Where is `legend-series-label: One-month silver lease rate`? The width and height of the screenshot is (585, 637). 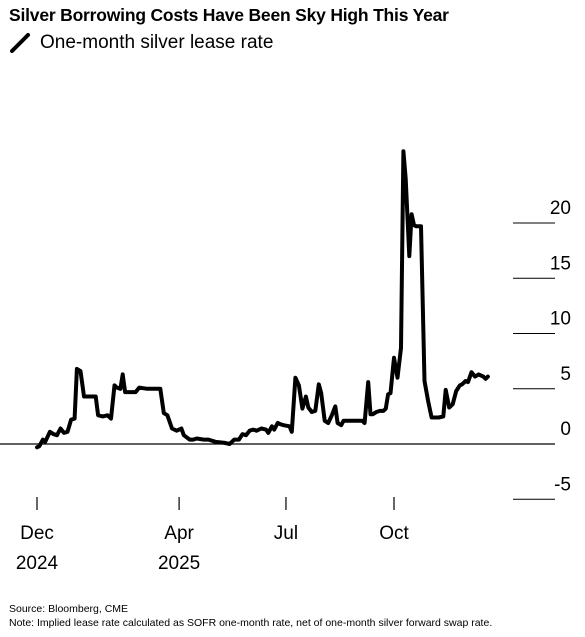 legend-series-label: One-month silver lease rate is located at coordinates (157, 42).